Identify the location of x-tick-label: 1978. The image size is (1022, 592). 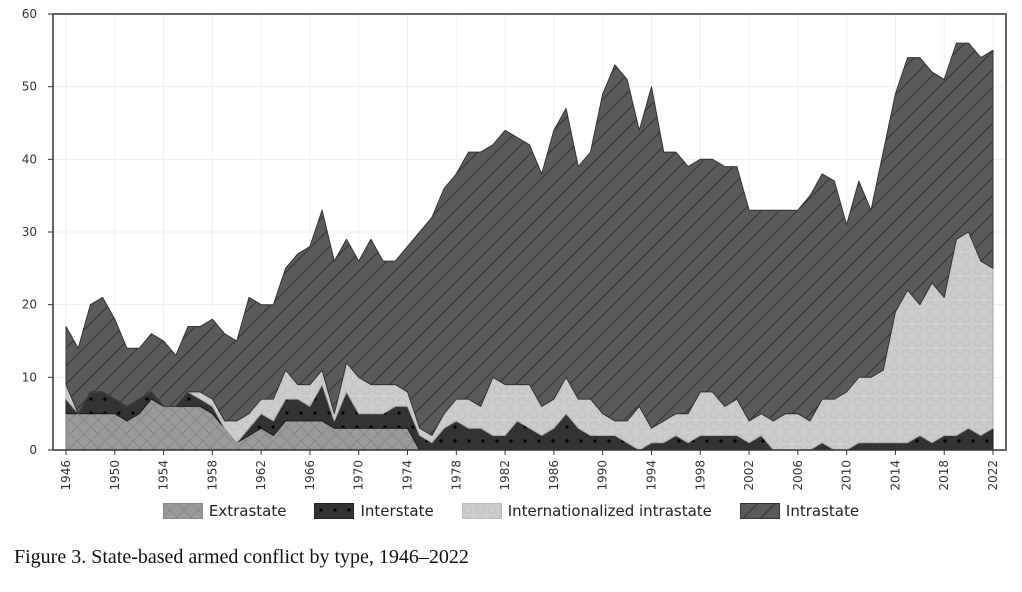
(456, 475).